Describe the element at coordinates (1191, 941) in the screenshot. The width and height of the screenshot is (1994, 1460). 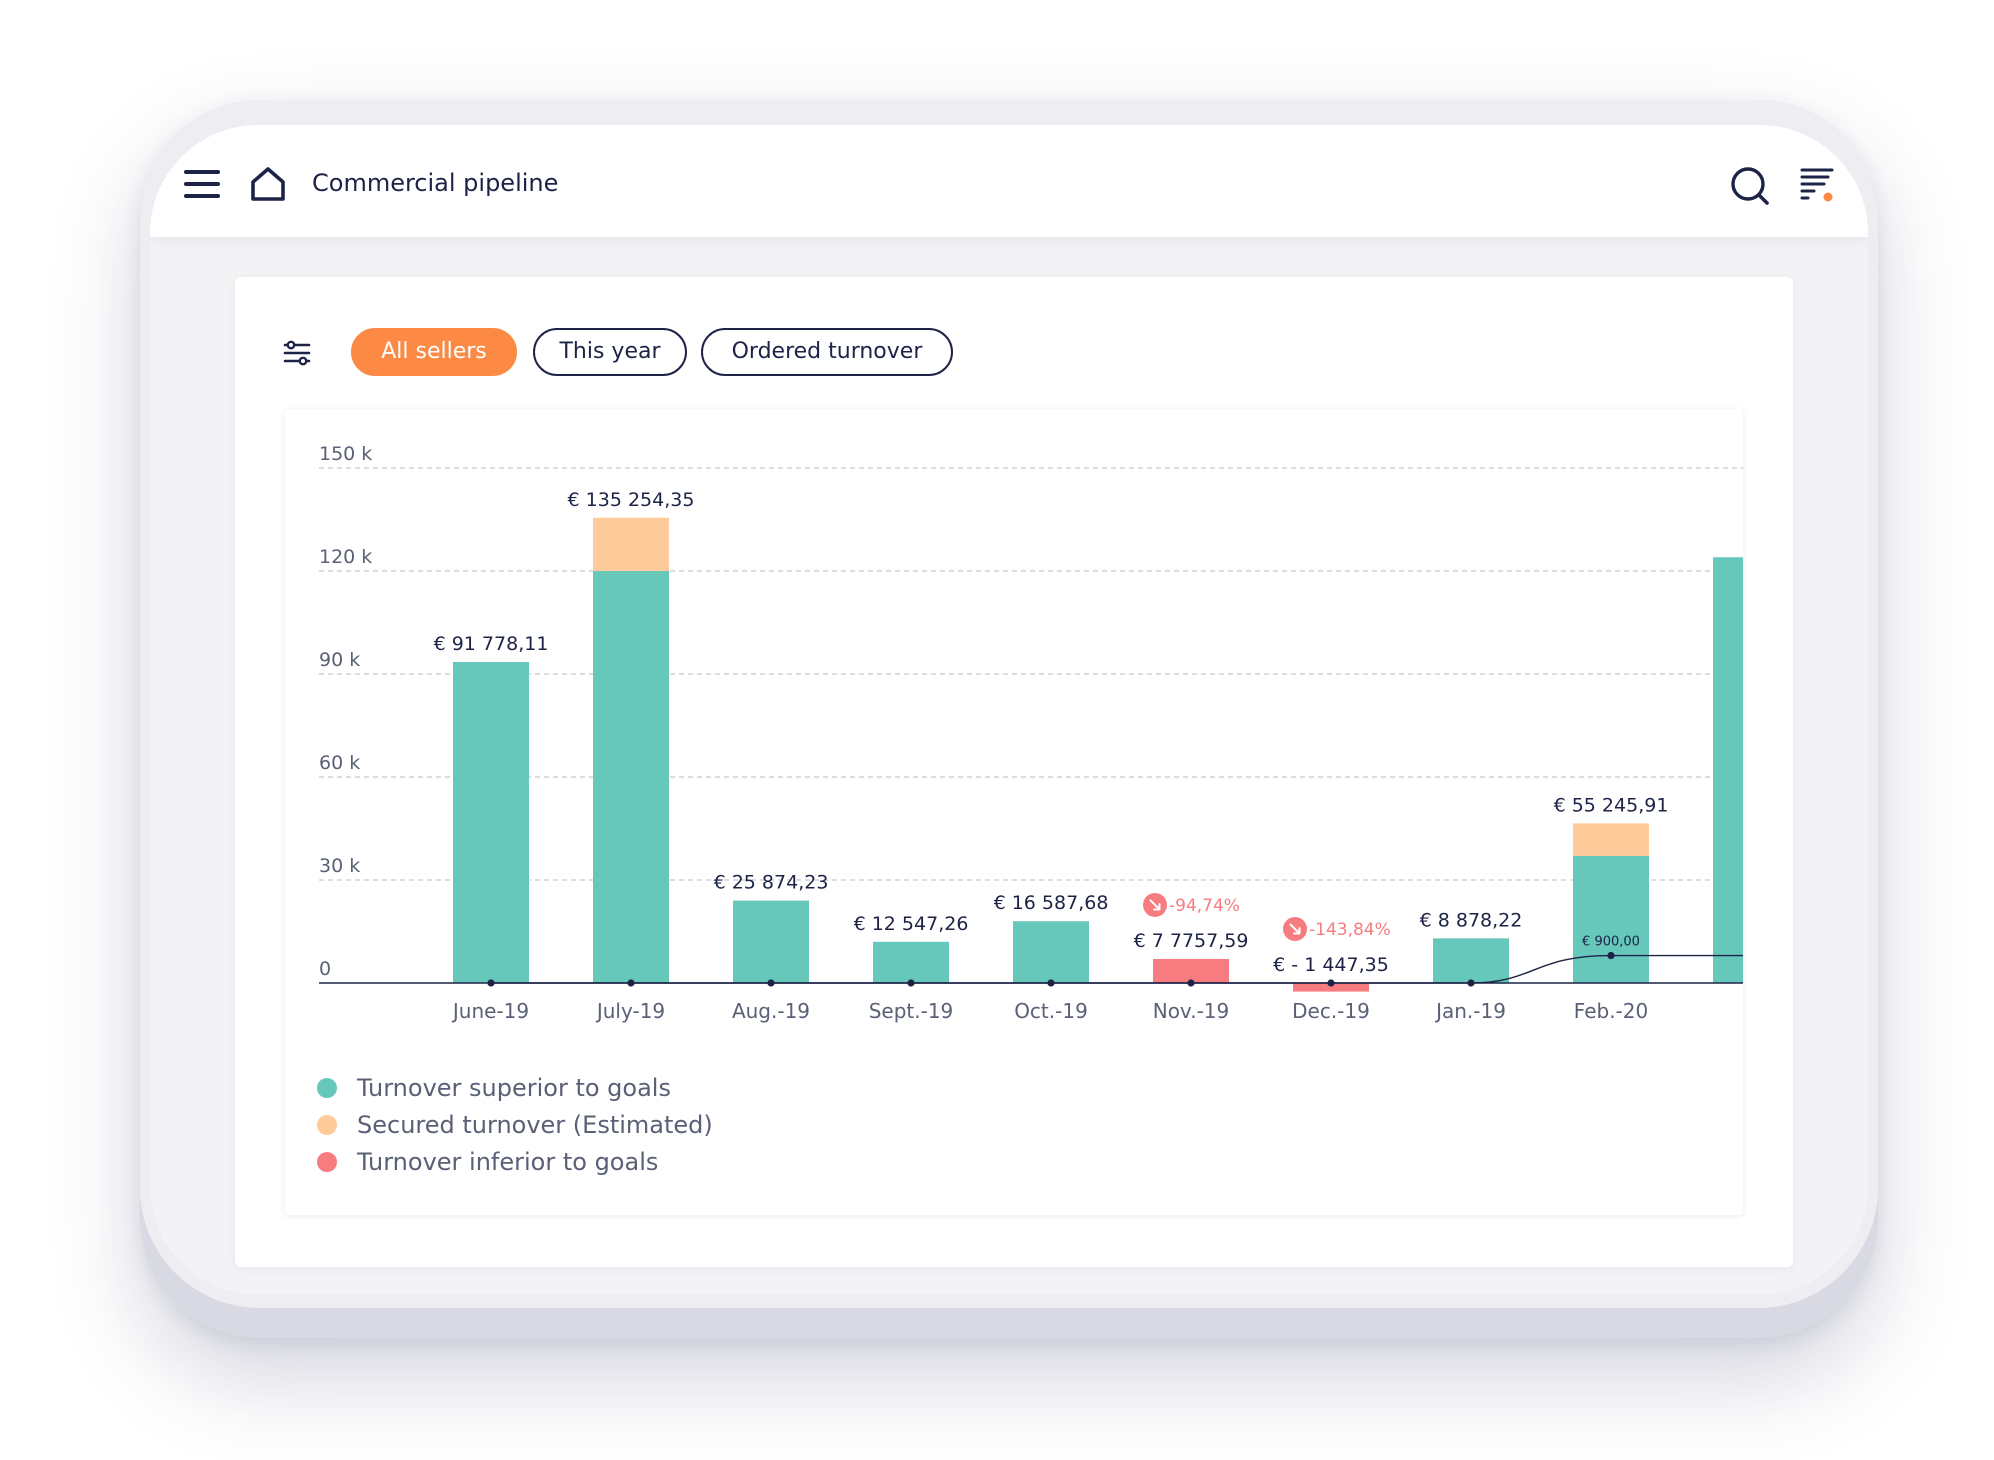
I see `bar-value-label: € 7 7757,59` at that location.